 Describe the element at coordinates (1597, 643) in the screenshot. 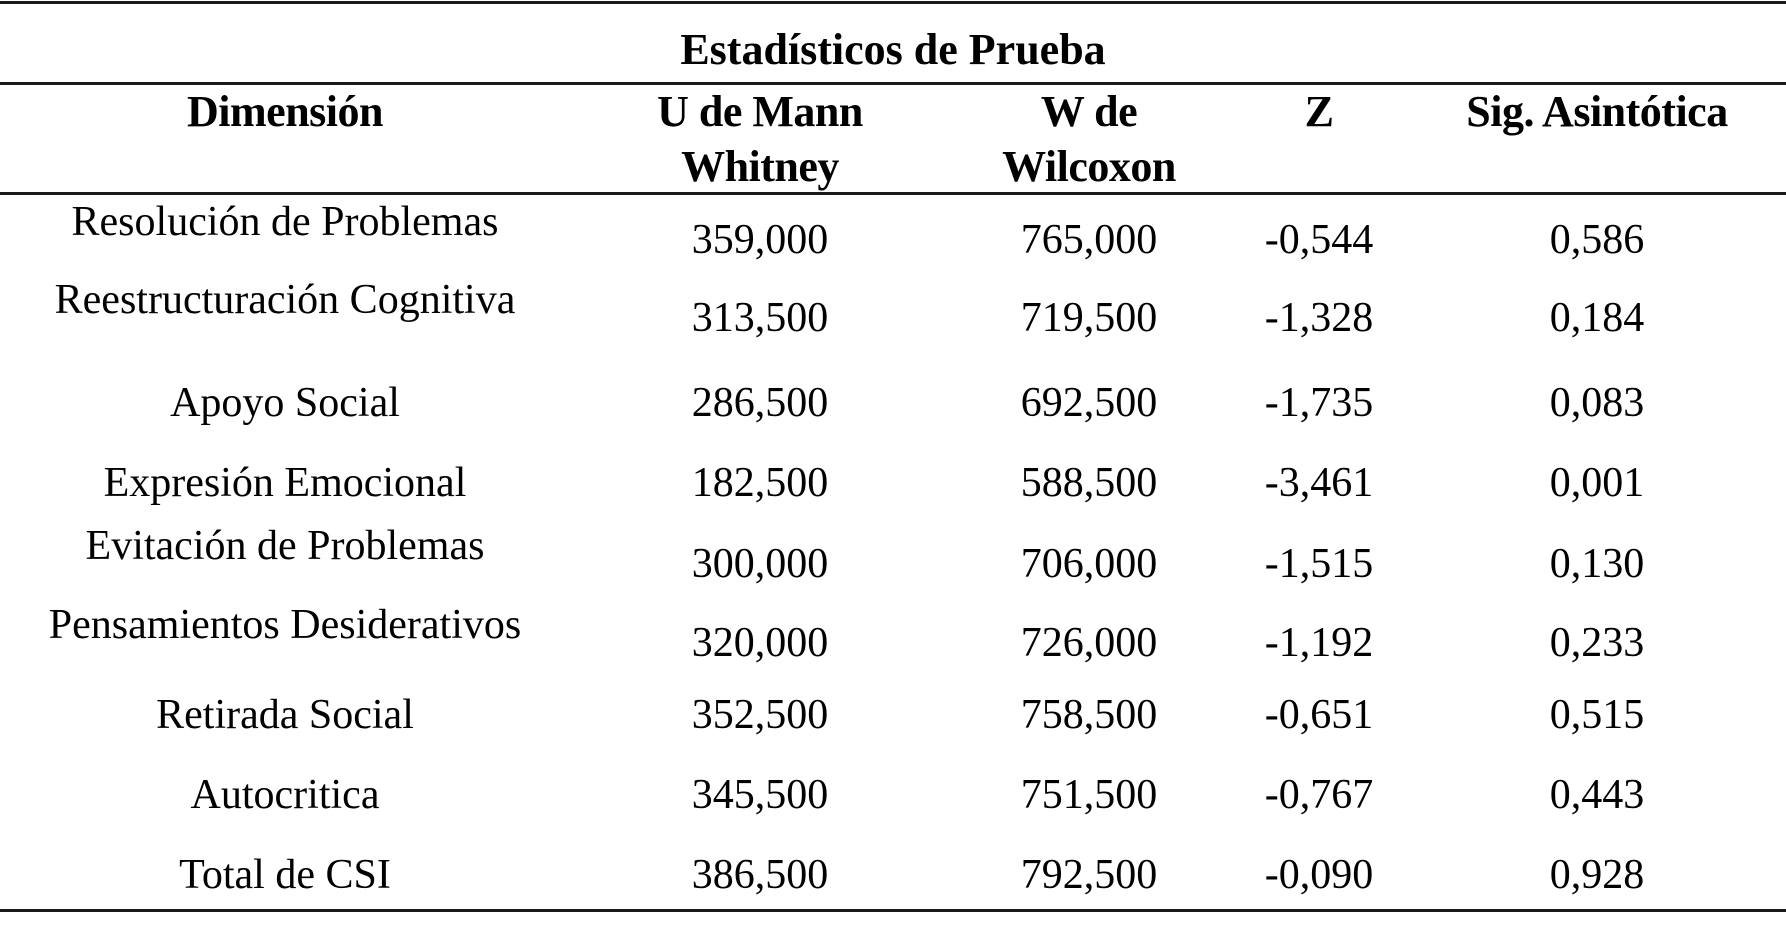

I see `cell-sig: 0,233` at that location.